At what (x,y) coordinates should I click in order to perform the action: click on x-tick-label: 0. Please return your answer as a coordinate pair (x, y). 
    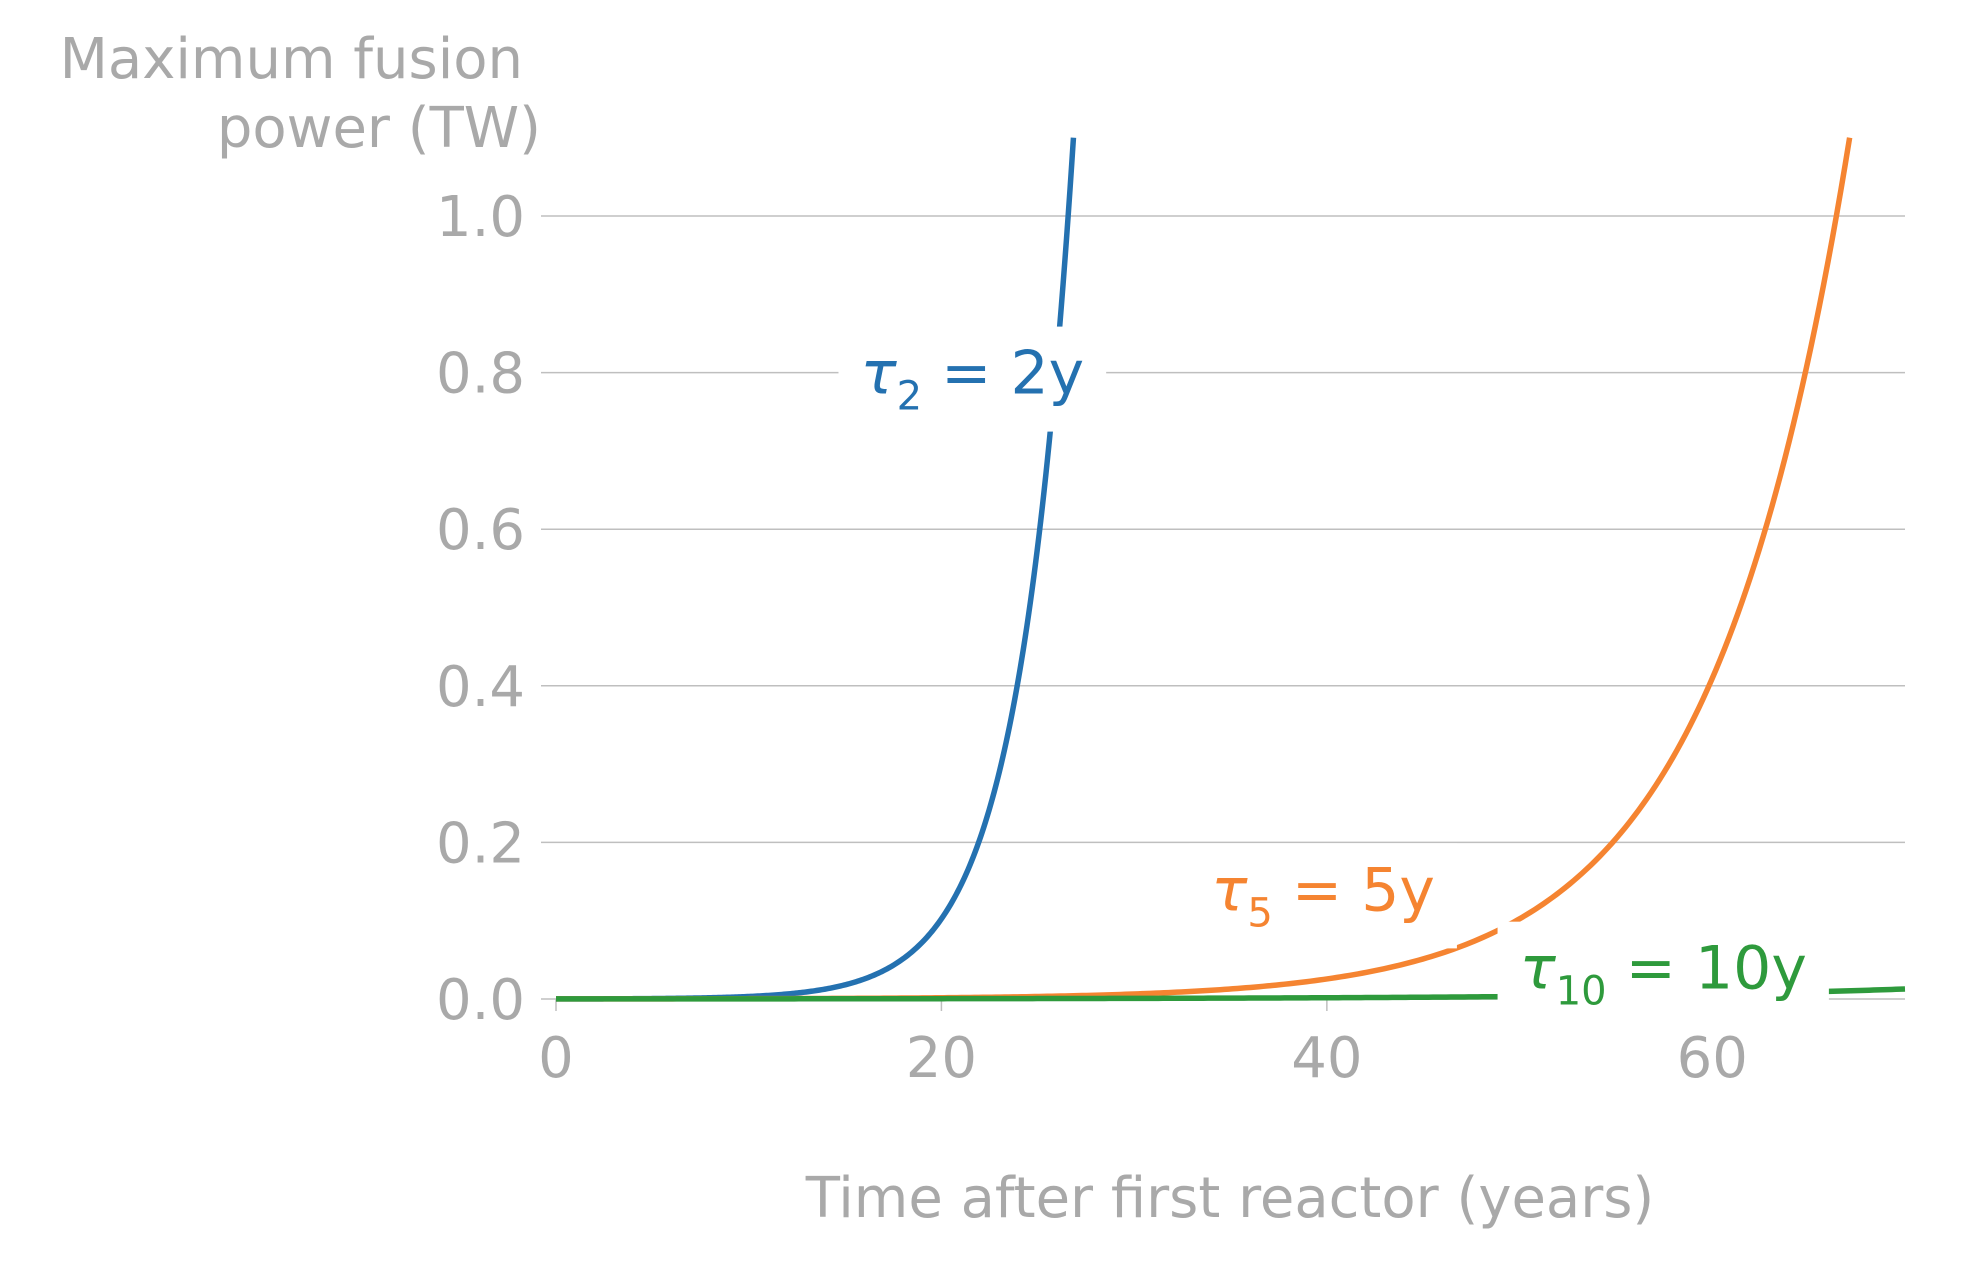
    Looking at the image, I should click on (556, 1058).